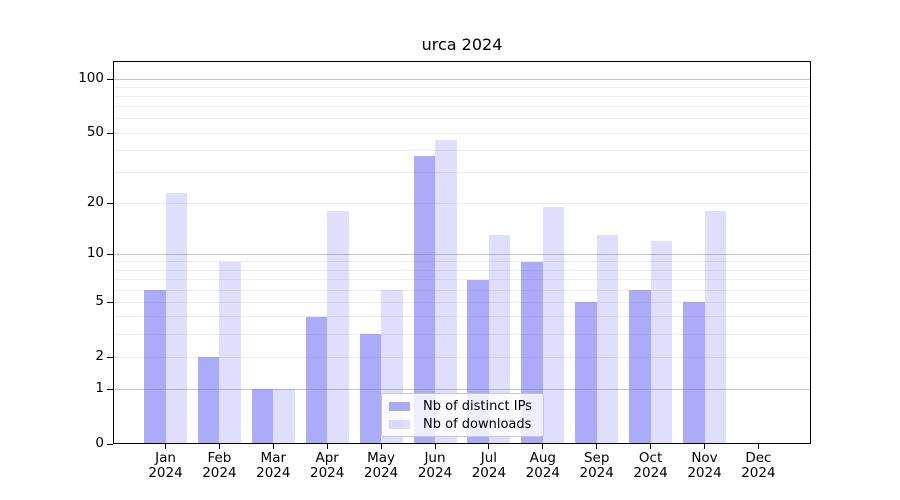 Image resolution: width=900 pixels, height=500 pixels. Describe the element at coordinates (586, 373) in the screenshot. I see `bar-distinct-ips-sep` at that location.